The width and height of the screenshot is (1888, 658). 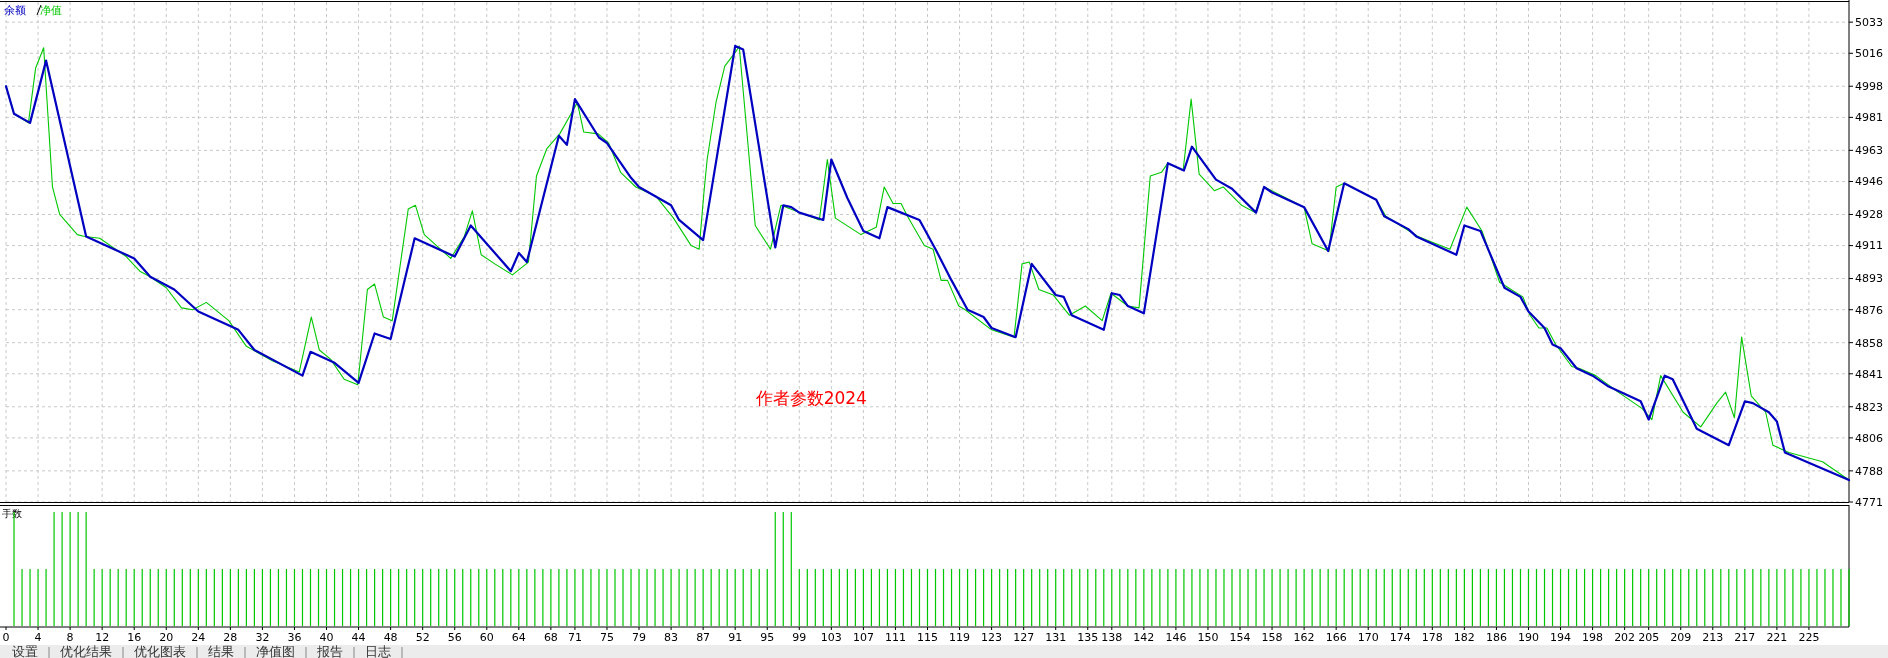 I want to click on x-tick-label: 135, so click(x=1088, y=637).